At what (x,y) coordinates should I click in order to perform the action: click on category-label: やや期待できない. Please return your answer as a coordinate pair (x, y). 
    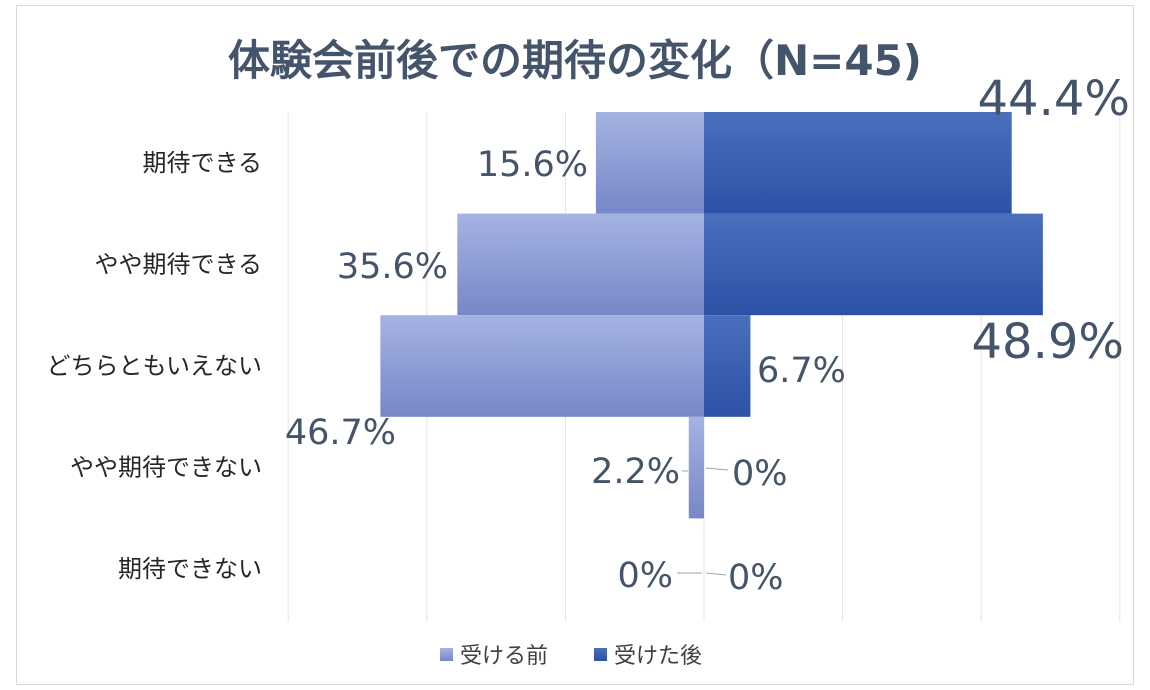
    Looking at the image, I should click on (166, 468).